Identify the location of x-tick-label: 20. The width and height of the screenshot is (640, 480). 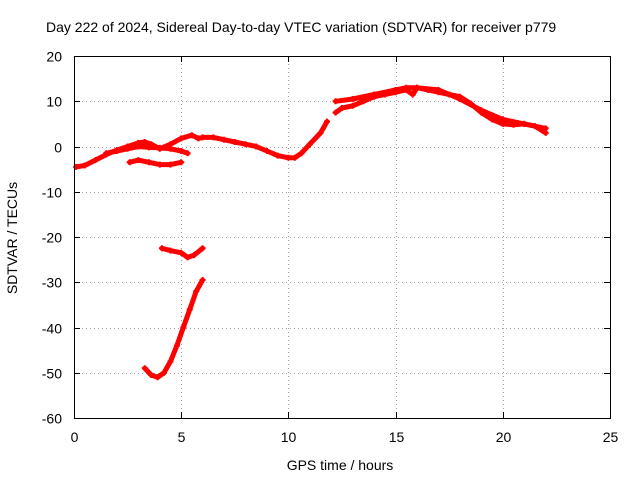
(504, 437).